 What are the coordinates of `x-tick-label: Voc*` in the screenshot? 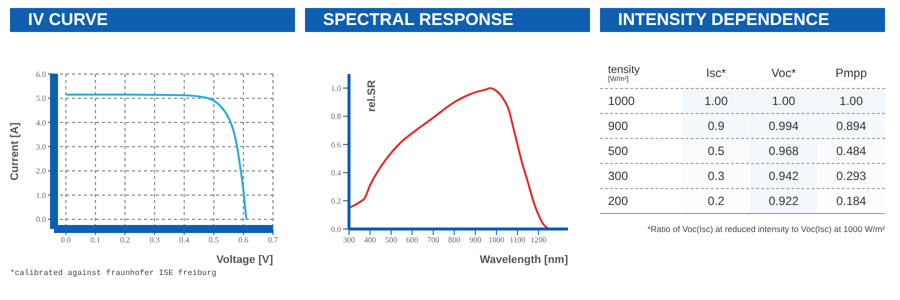 It's located at (783, 73).